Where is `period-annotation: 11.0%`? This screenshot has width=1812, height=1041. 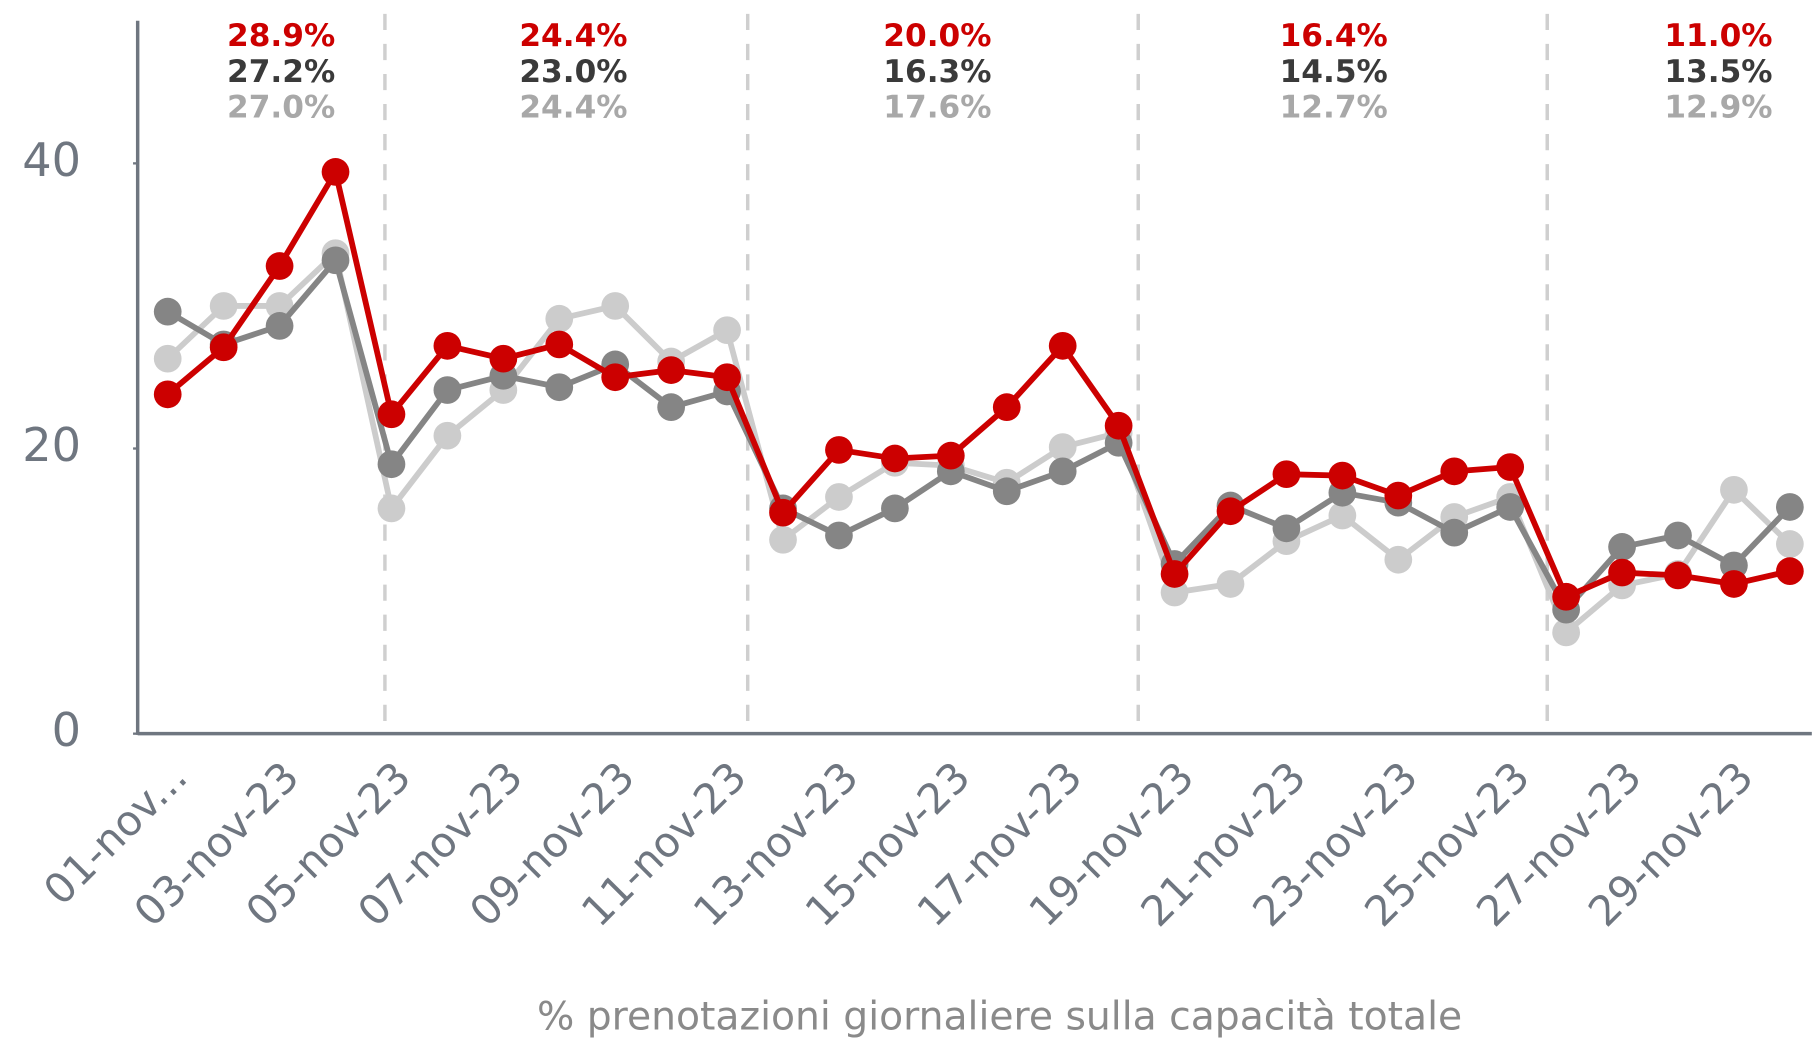 period-annotation: 11.0% is located at coordinates (1718, 36).